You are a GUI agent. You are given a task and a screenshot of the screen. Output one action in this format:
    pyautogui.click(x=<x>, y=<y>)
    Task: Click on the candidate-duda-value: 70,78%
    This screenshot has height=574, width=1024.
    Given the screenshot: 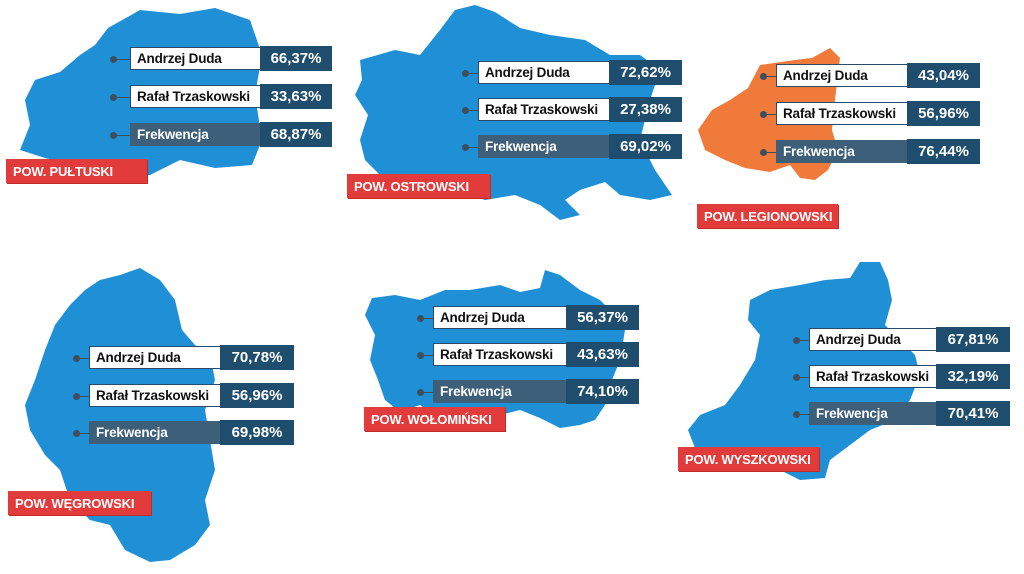 What is the action you would take?
    pyautogui.click(x=257, y=357)
    